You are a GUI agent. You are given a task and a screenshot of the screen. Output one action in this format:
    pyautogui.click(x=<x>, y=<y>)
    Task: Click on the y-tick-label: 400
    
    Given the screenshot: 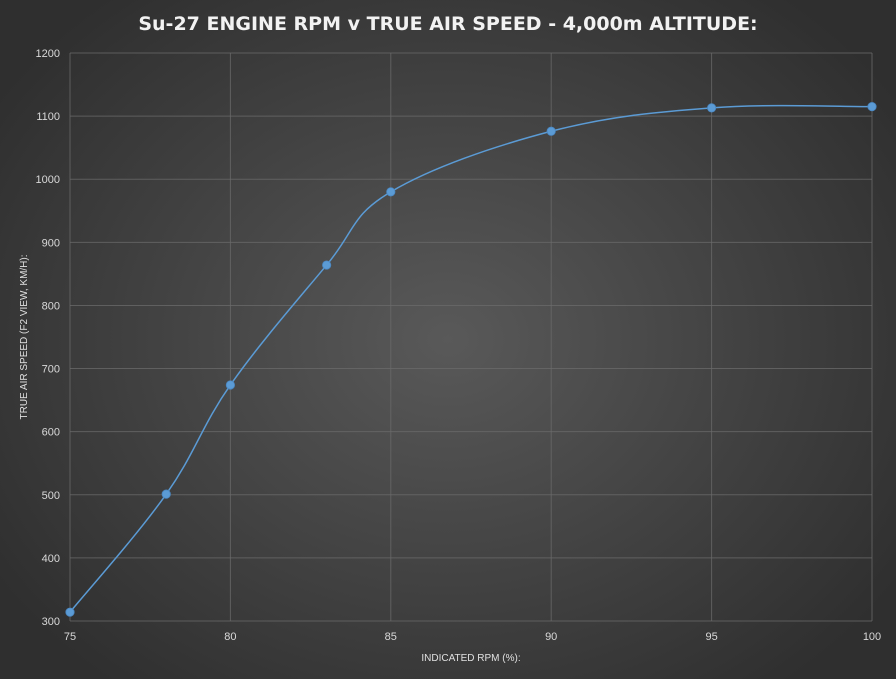 What is the action you would take?
    pyautogui.click(x=51, y=559)
    